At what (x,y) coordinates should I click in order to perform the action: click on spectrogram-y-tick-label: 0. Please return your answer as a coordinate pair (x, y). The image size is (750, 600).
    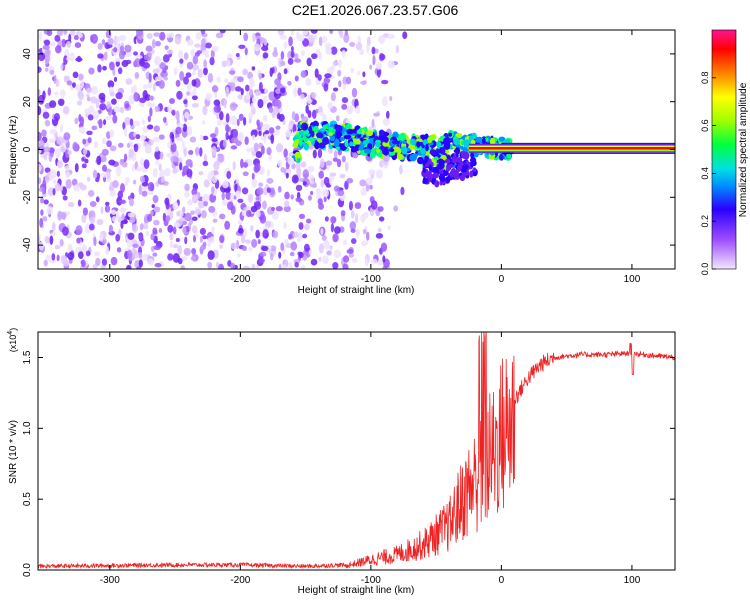
    Looking at the image, I should click on (27, 149).